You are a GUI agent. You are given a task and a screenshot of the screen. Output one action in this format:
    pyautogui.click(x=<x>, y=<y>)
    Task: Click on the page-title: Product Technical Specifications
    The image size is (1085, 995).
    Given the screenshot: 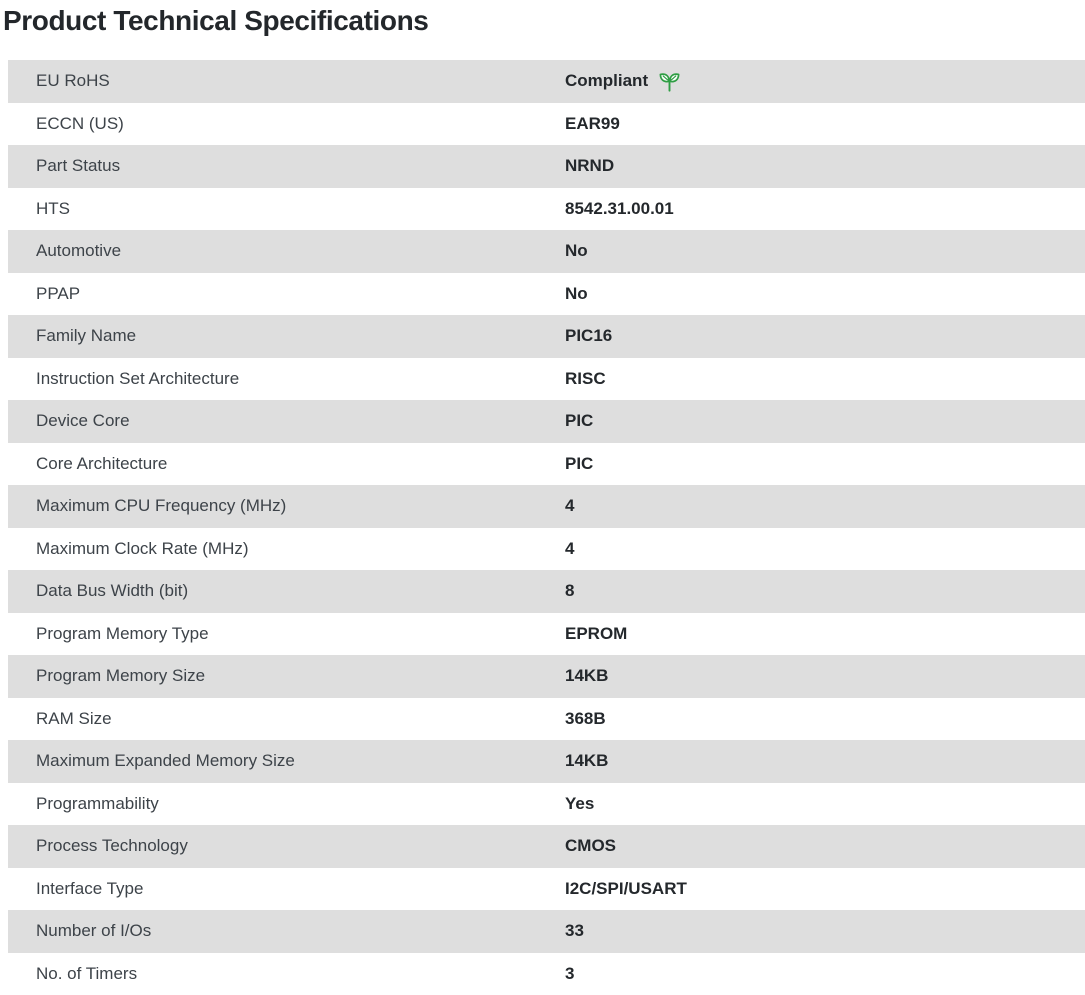 What is the action you would take?
    pyautogui.click(x=542, y=19)
    